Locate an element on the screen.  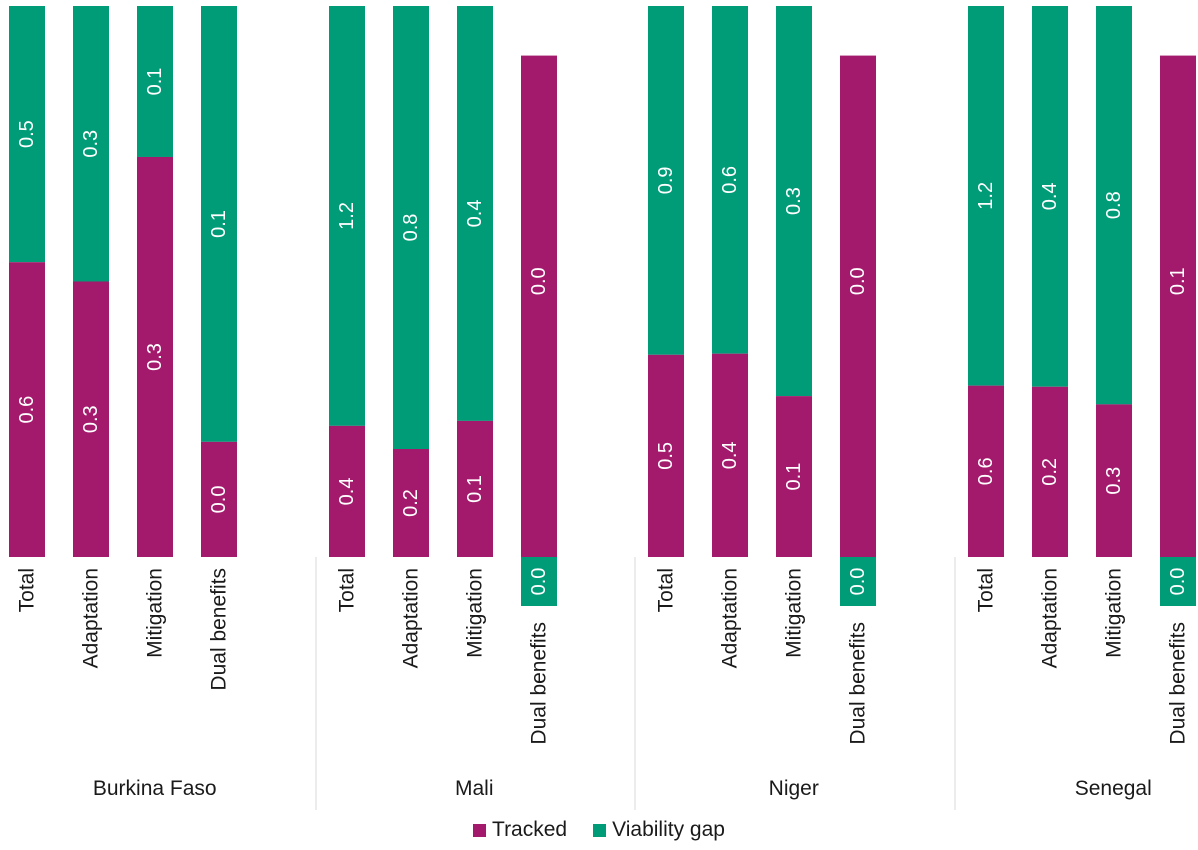
bar-label-tracked-burkina-faso-dual-benefits: 0.0 is located at coordinates (219, 500).